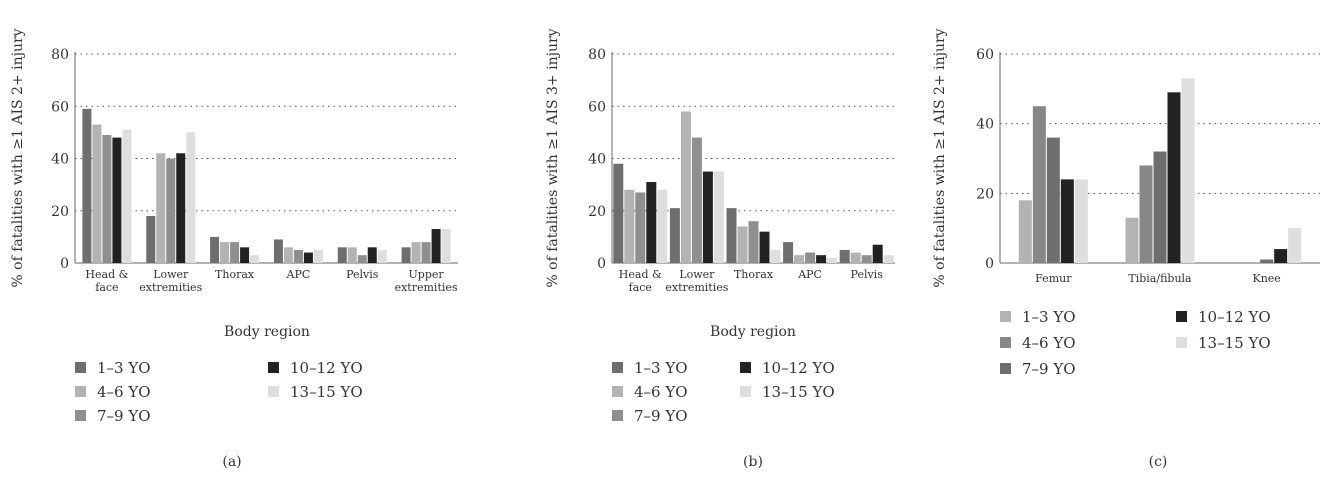 This screenshot has width=1325, height=478. Describe the element at coordinates (1234, 343) in the screenshot. I see `p2-legend-label: 13–15 YO` at that location.